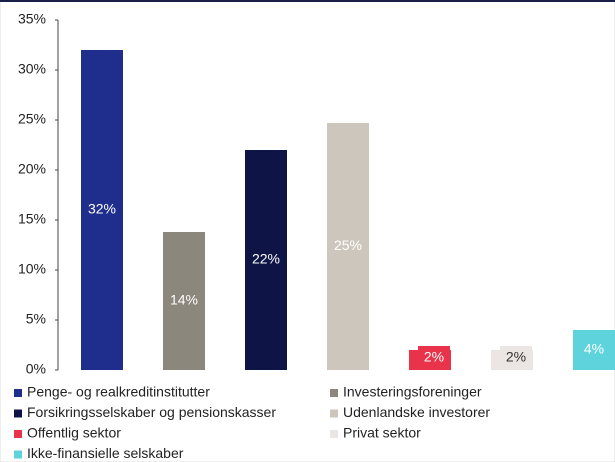 This screenshot has width=615, height=462. I want to click on data-label: 4%, so click(594, 349).